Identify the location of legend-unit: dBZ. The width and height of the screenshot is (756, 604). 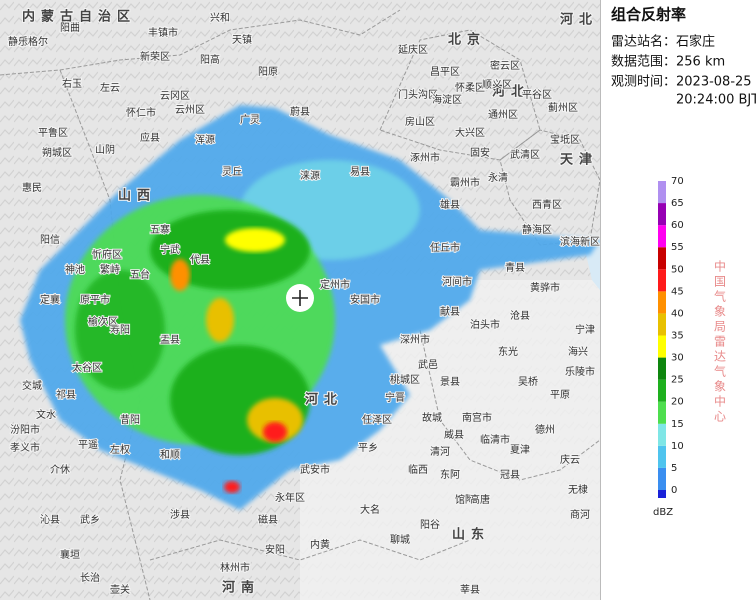
(663, 512).